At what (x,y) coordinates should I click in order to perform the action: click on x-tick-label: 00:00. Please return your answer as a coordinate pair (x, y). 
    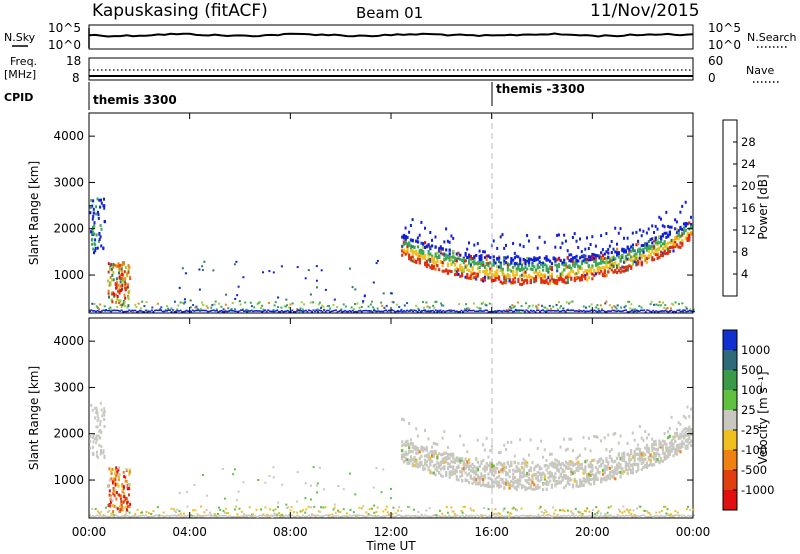
    Looking at the image, I should click on (89, 532).